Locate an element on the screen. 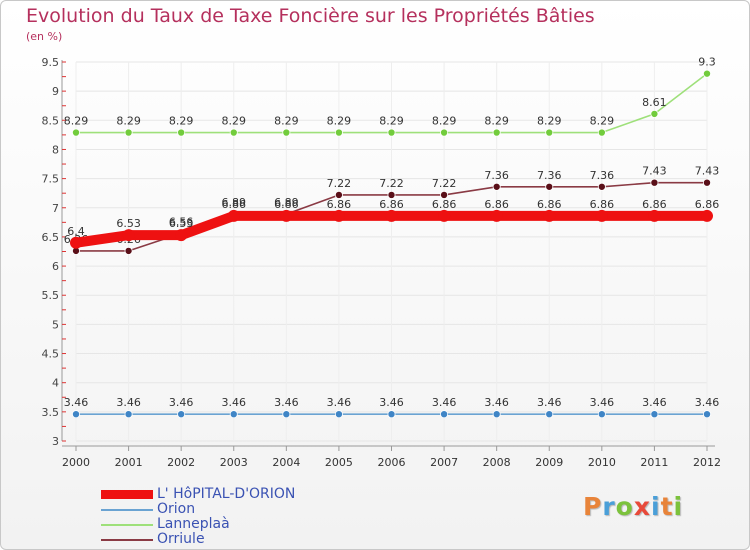 The width and height of the screenshot is (750, 550). legend-item: Orriule is located at coordinates (198, 539).